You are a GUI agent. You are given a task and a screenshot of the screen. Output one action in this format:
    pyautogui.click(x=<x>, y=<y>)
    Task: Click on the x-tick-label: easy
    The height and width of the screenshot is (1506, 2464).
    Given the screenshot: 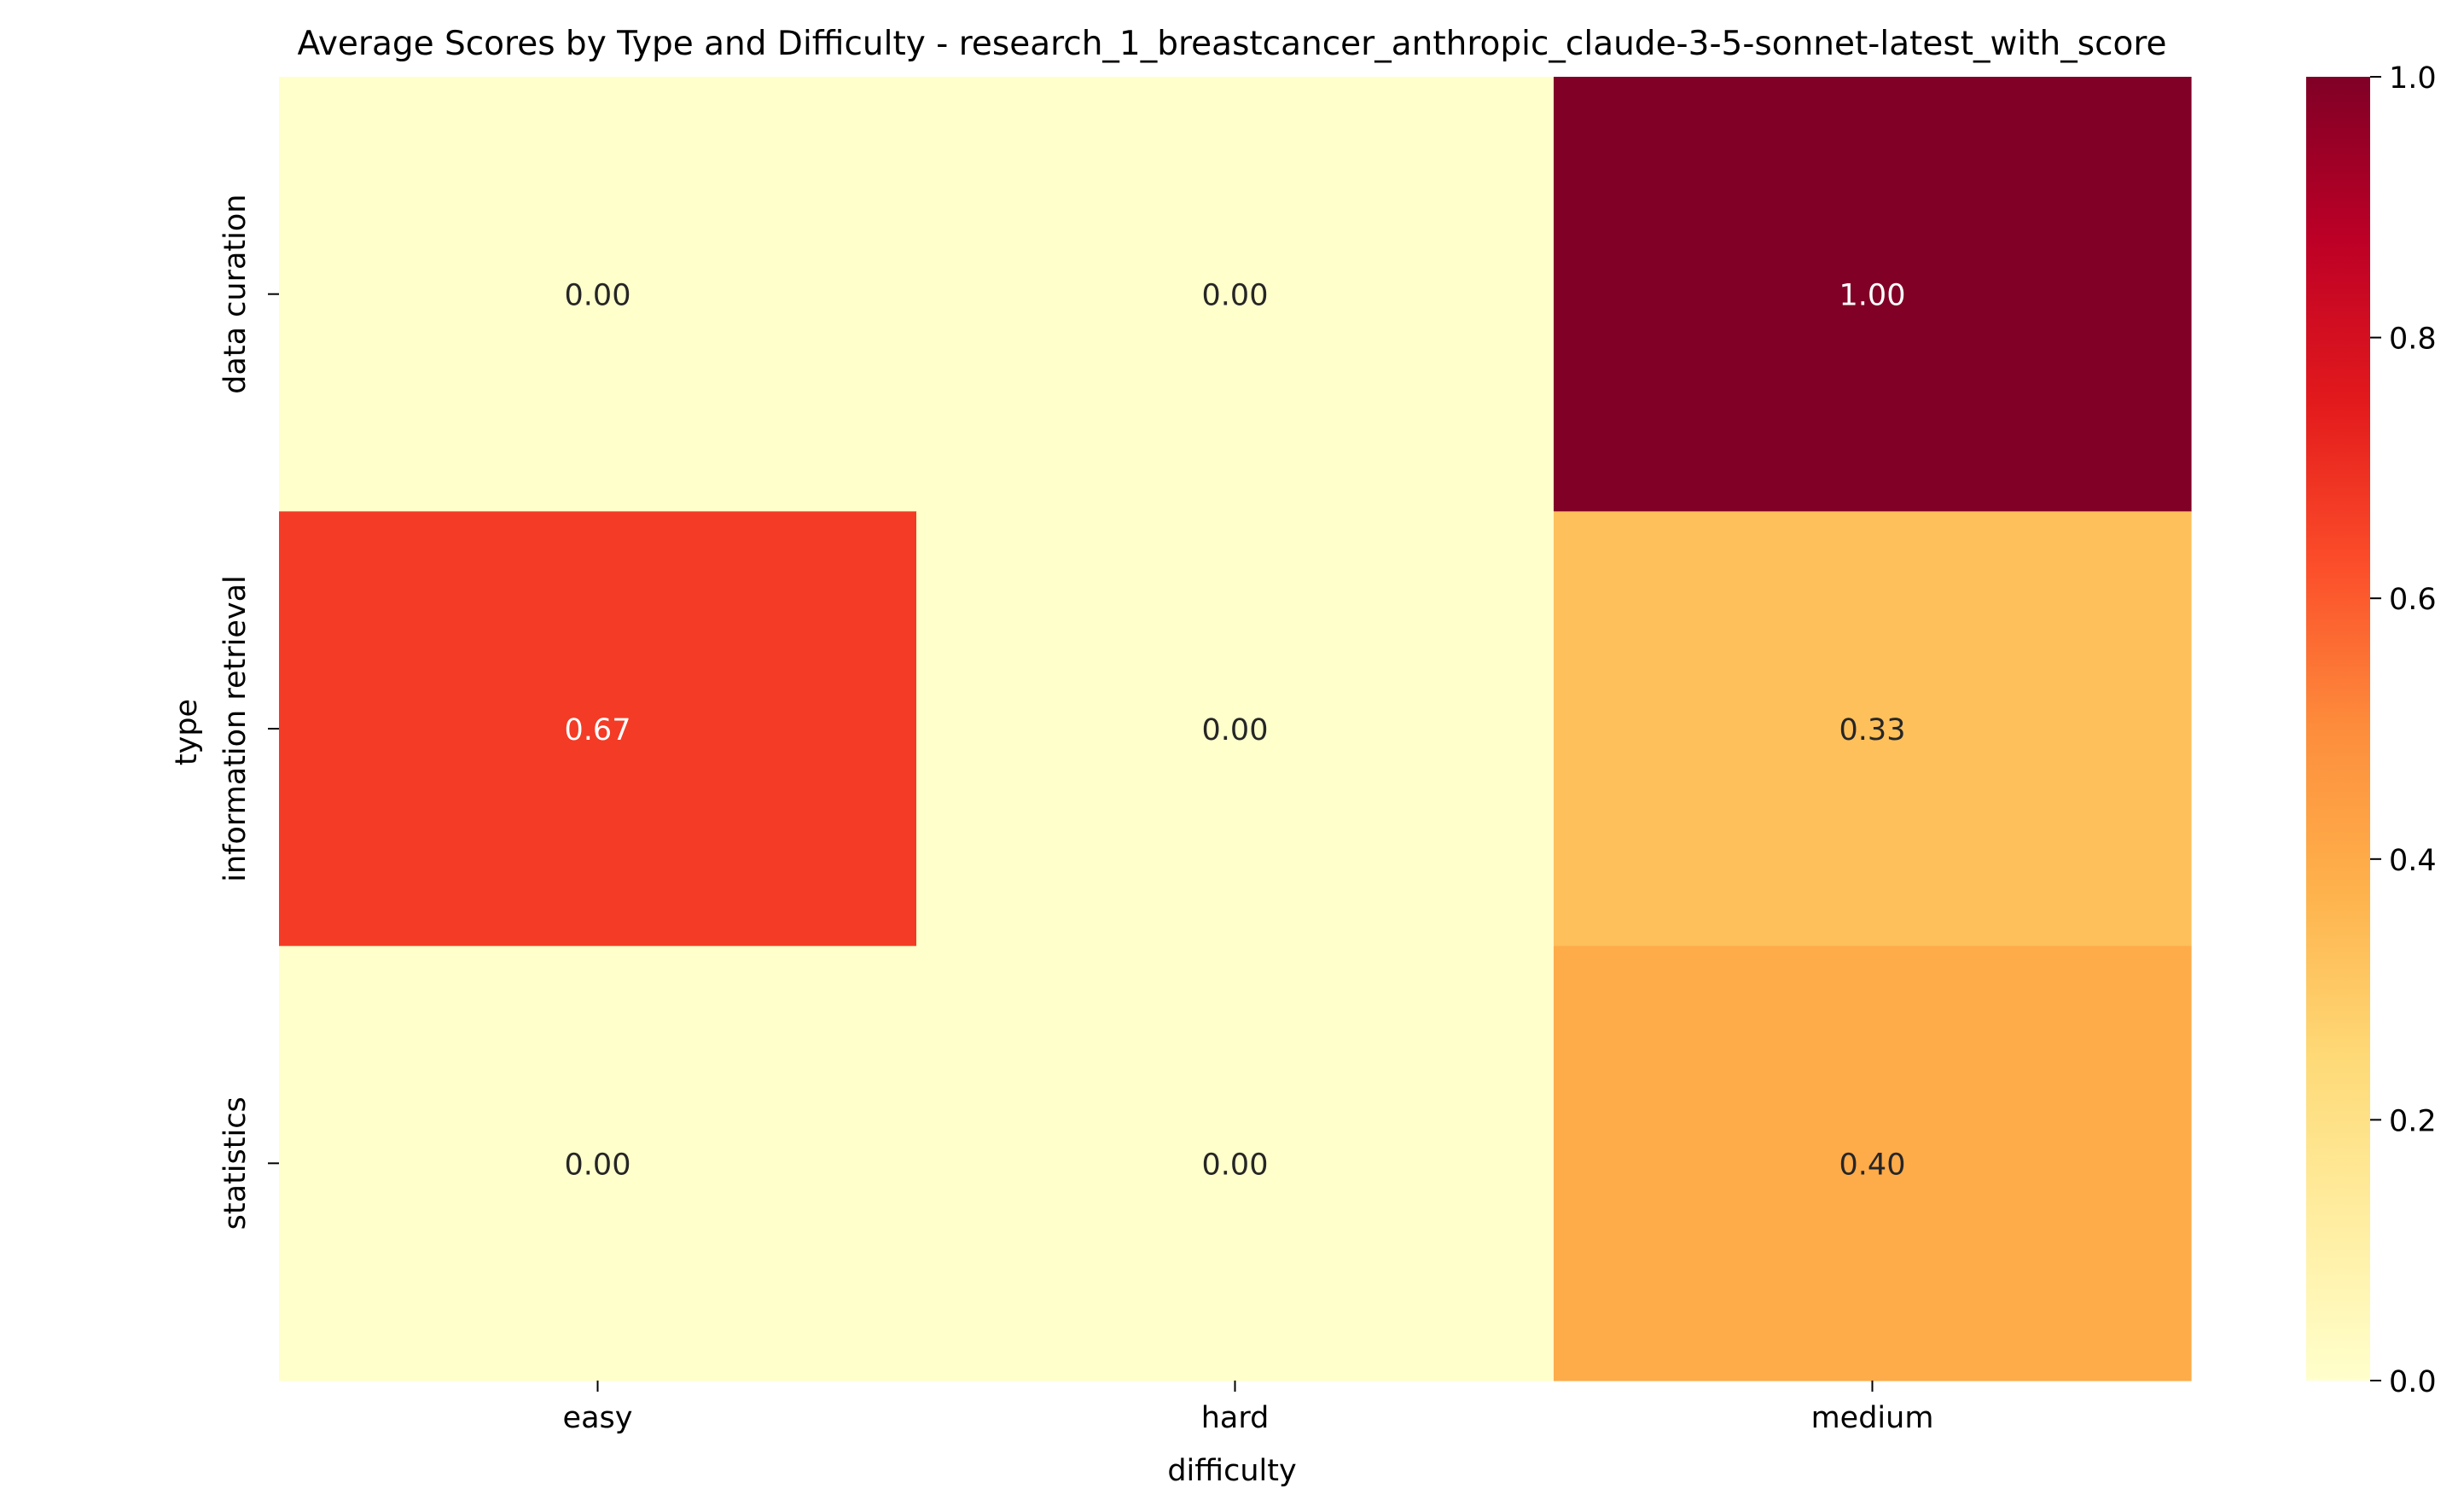 What is the action you would take?
    pyautogui.click(x=598, y=1418)
    